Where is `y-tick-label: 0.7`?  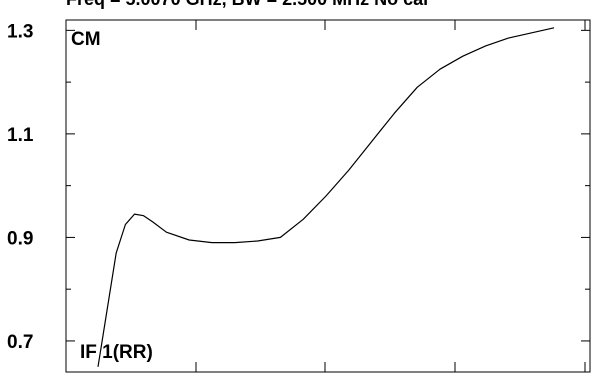 y-tick-label: 0.7 is located at coordinates (20, 342).